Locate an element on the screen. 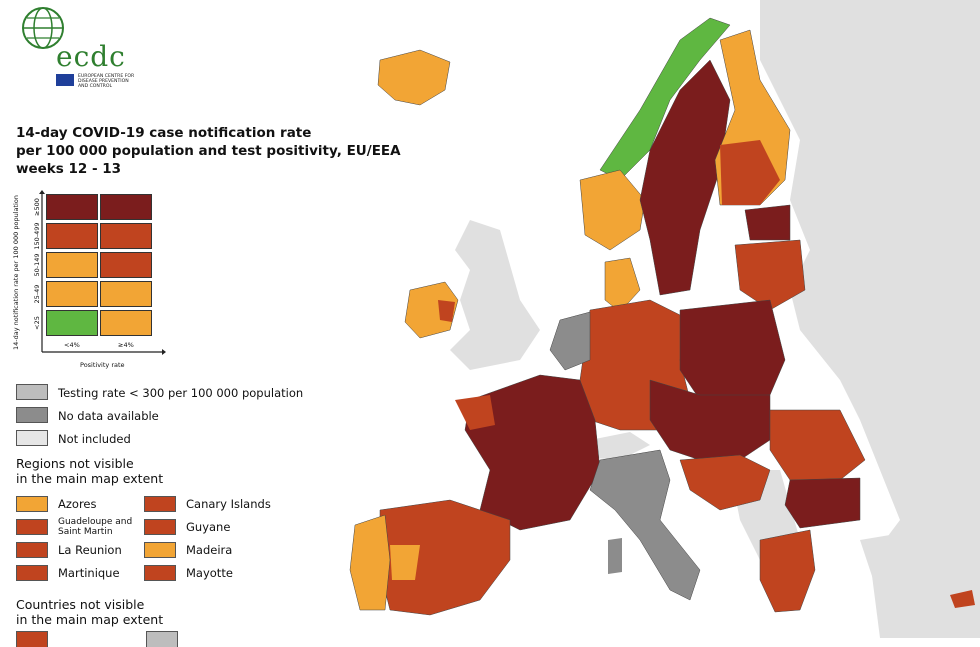  regions-heading-line-1: Regions not visible is located at coordinates (75, 463).